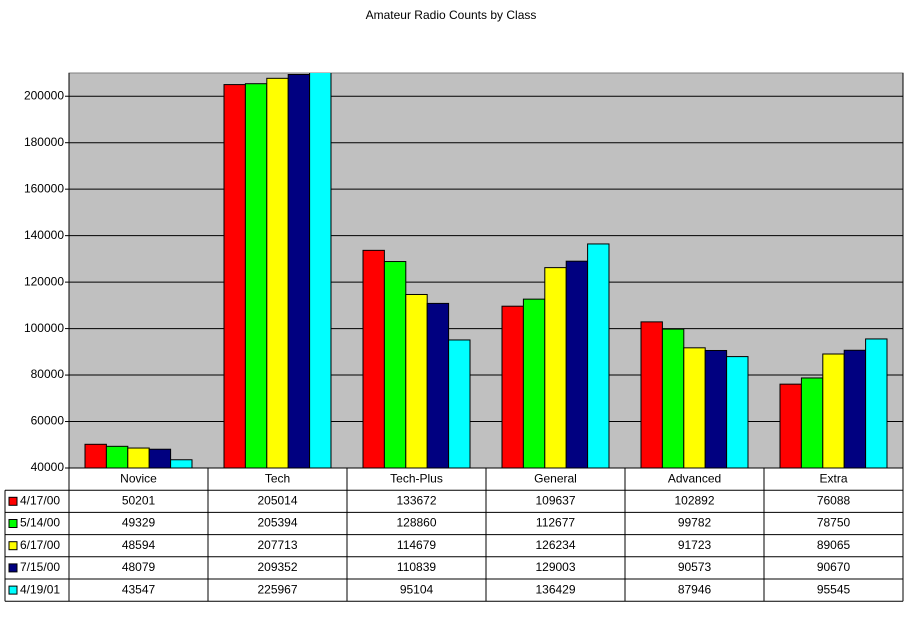  Describe the element at coordinates (139, 589) in the screenshot. I see `table-value: 43547` at that location.